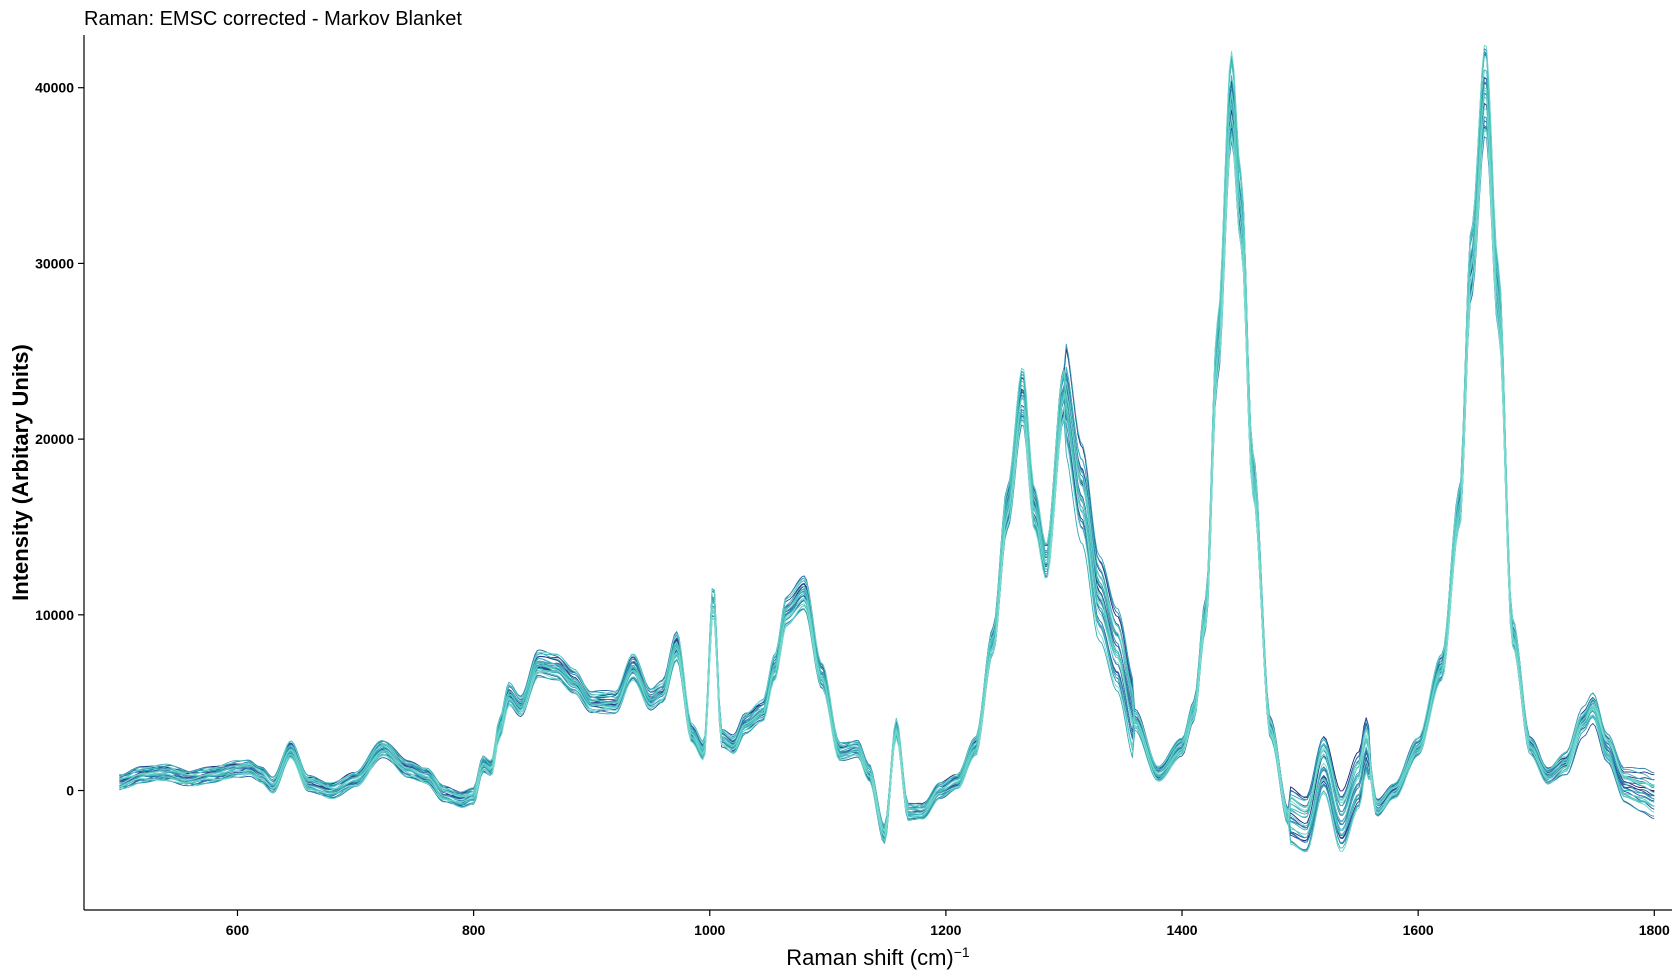  Describe the element at coordinates (70, 791) in the screenshot. I see `y-tick-label: 0` at that location.